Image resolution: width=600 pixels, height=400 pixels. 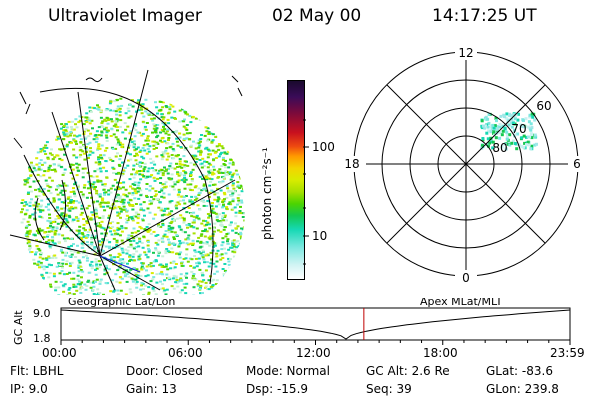 What do you see at coordinates (267, 193) in the screenshot?
I see `colorbar-unit-label: photon cm⁻²s⁻¹` at bounding box center [267, 193].